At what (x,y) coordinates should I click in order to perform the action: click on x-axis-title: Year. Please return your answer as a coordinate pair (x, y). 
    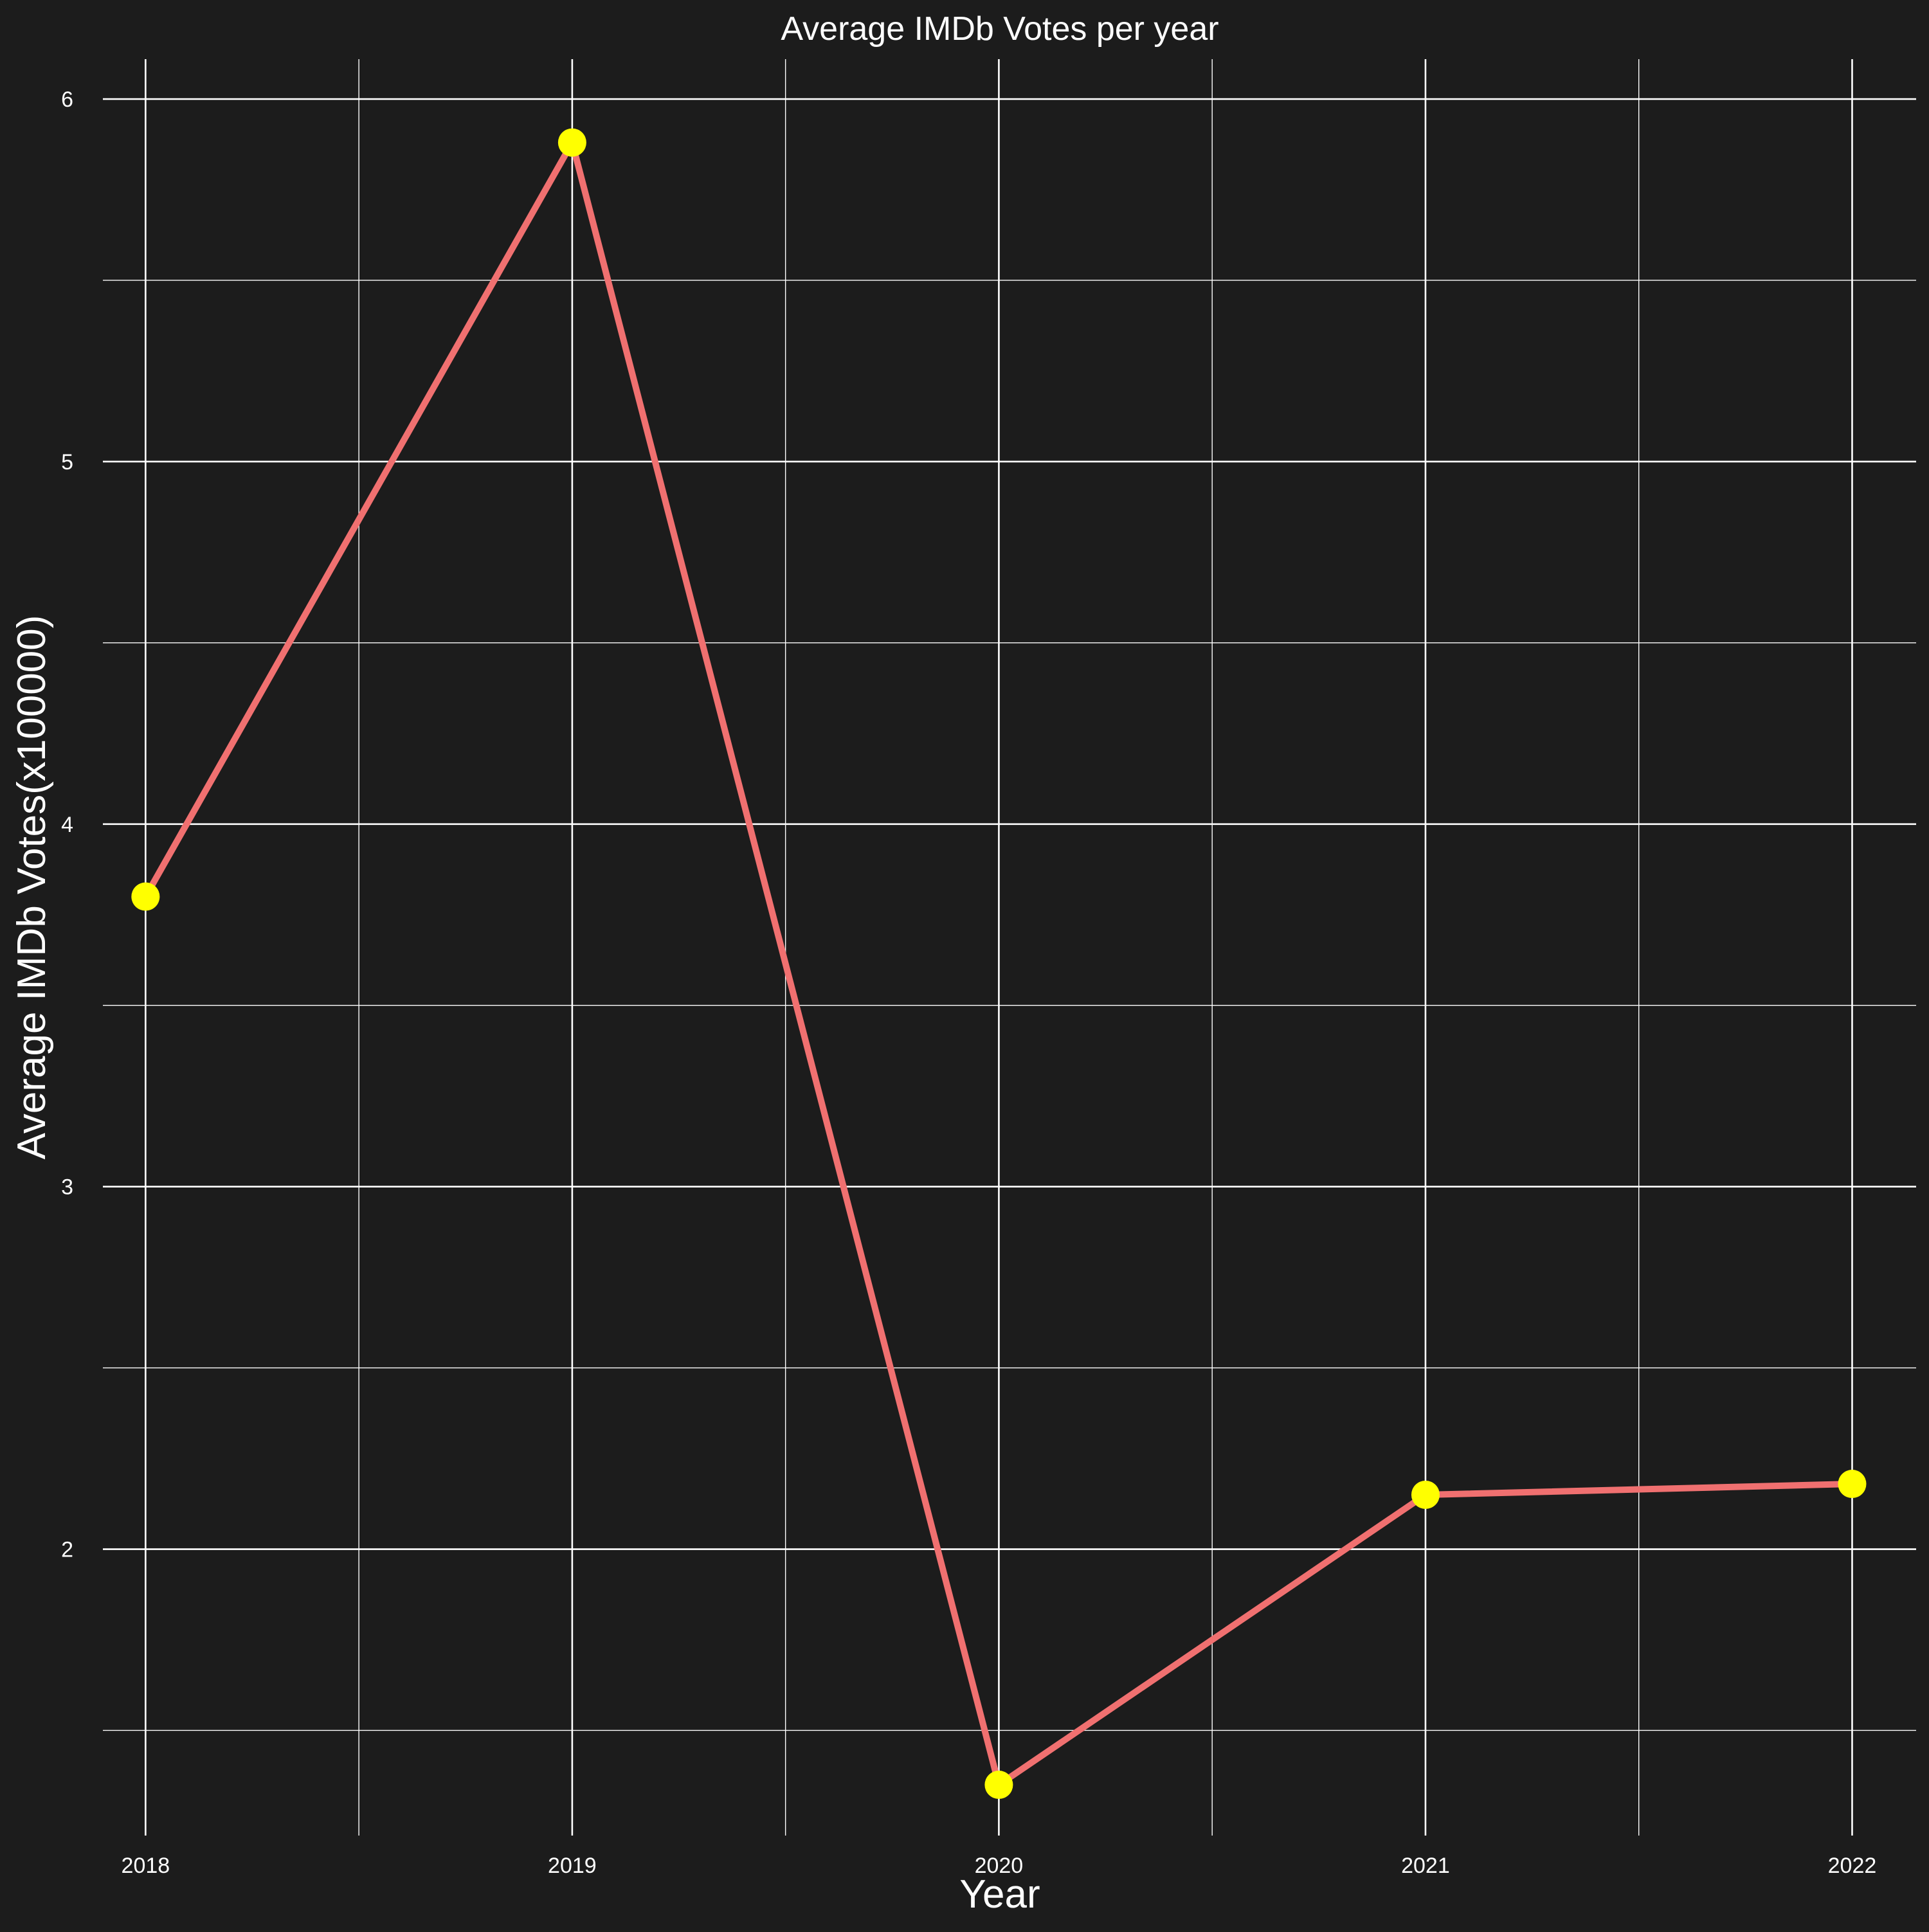
    Looking at the image, I should click on (999, 1894).